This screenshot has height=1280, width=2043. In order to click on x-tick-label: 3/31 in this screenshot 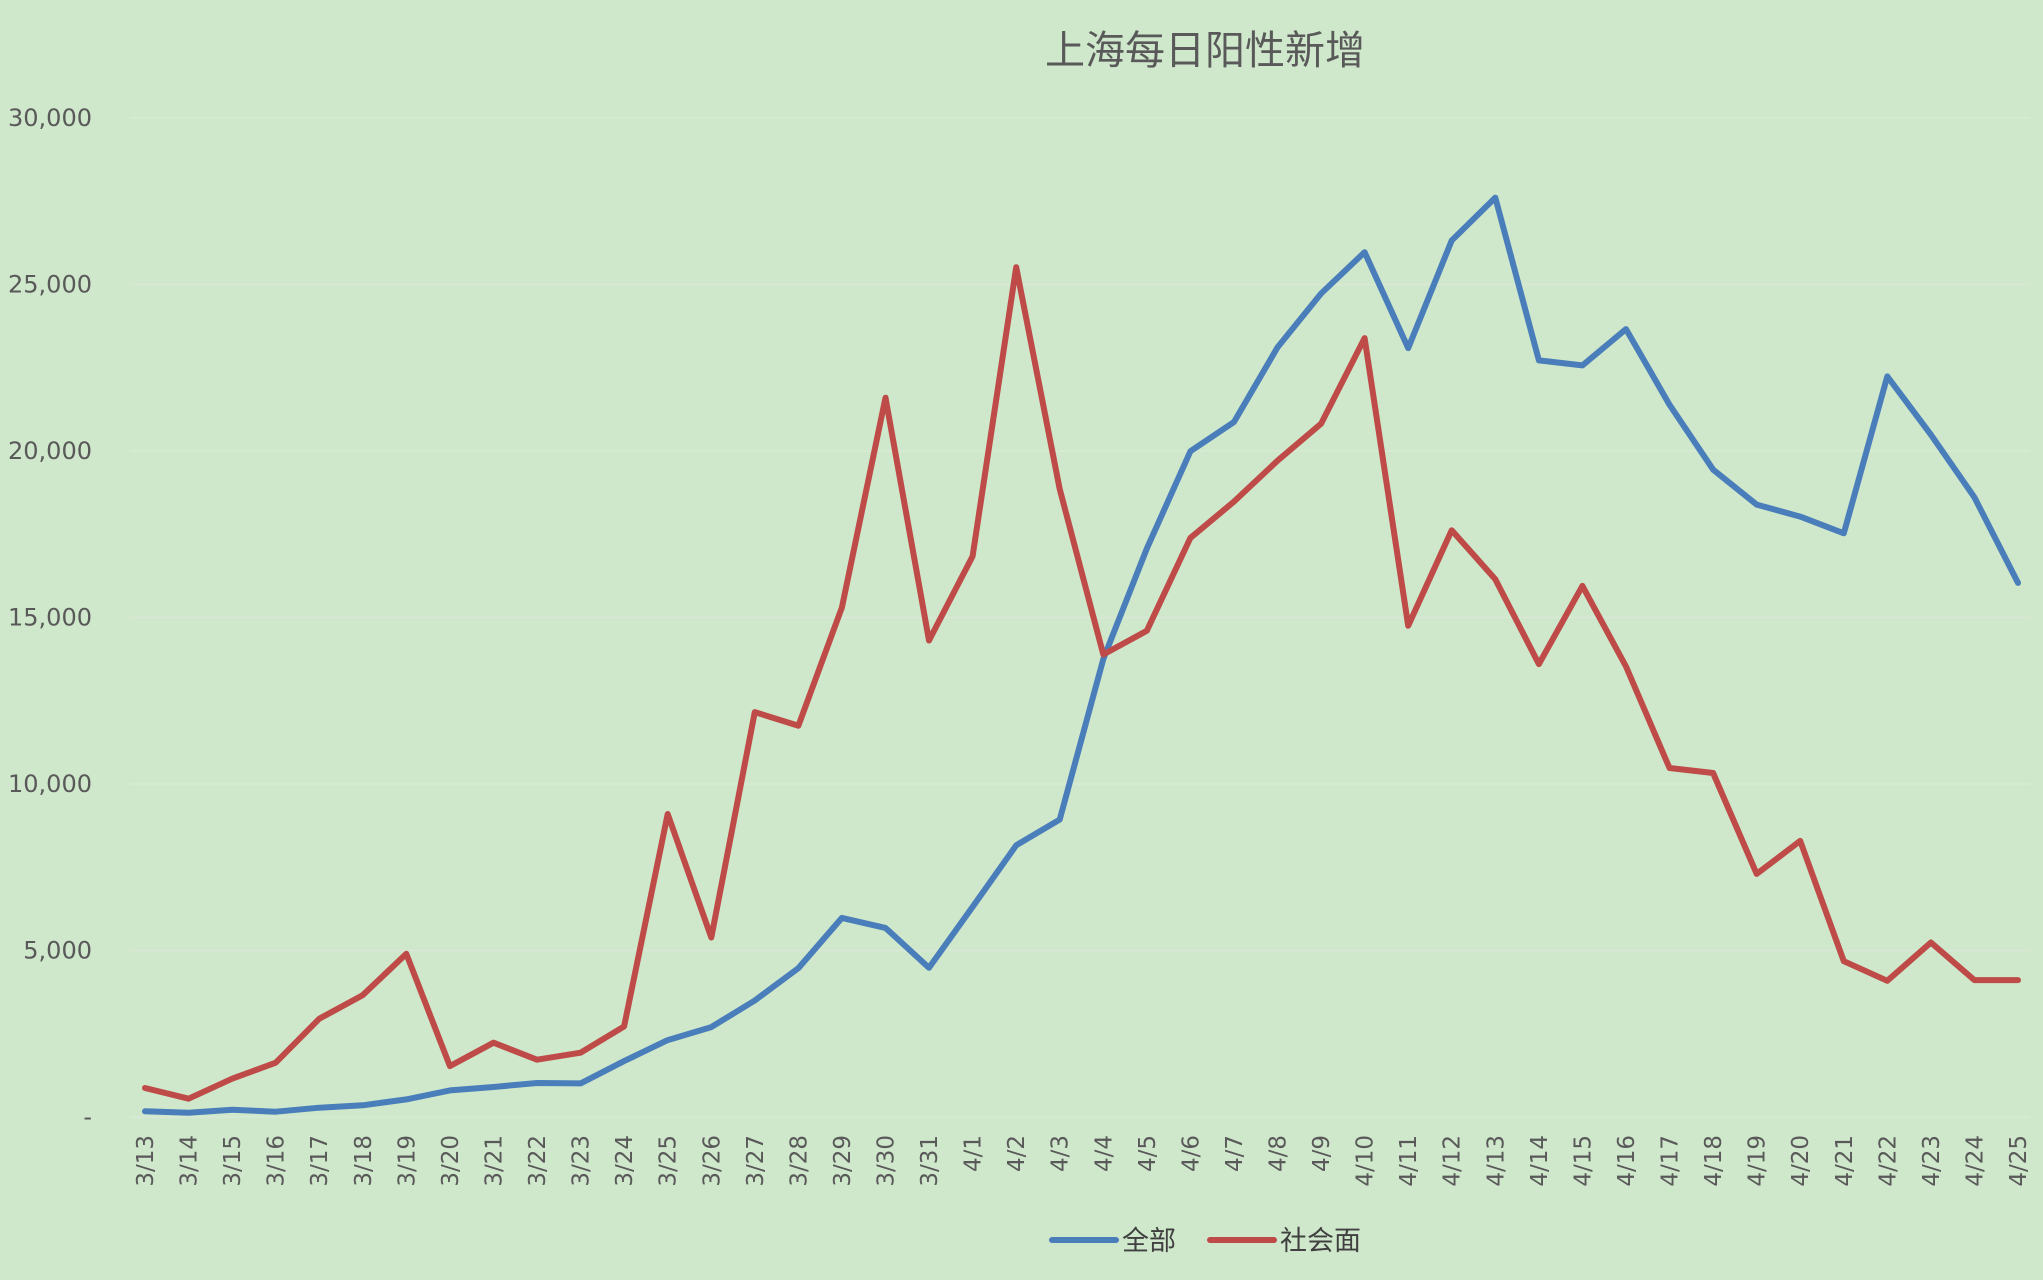, I will do `click(930, 1161)`.